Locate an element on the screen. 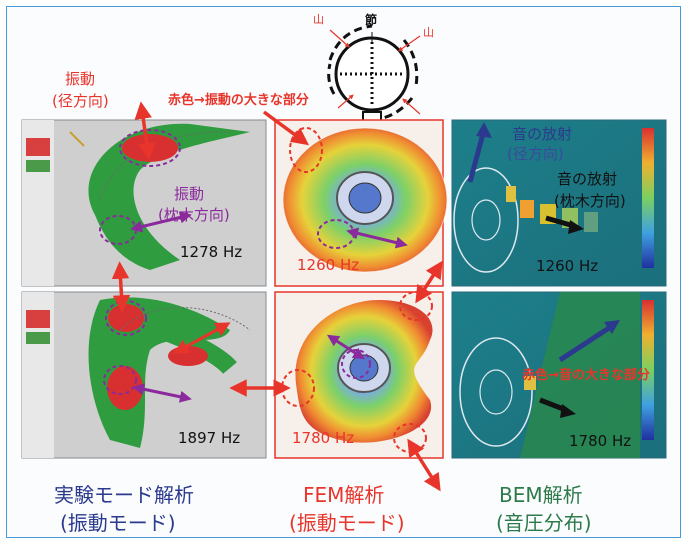 The width and height of the screenshot is (687, 542). column-subtitle-bem: (音圧分布) is located at coordinates (544, 523).